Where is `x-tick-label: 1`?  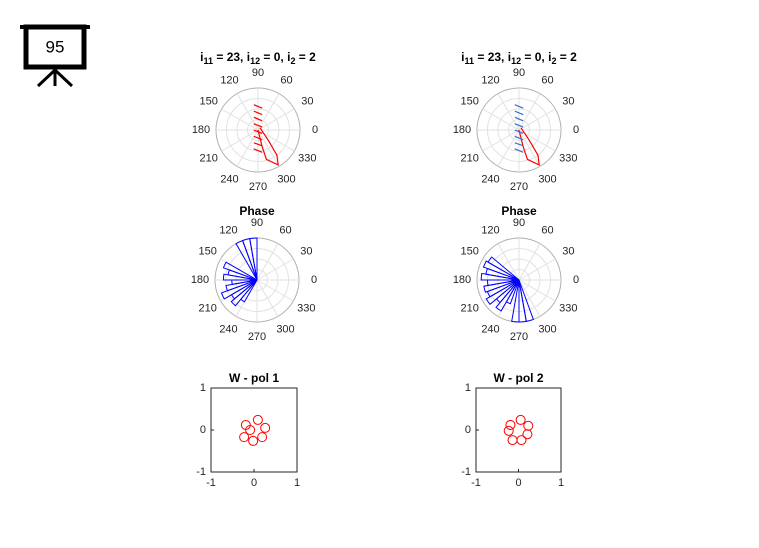 x-tick-label: 1 is located at coordinates (297, 483).